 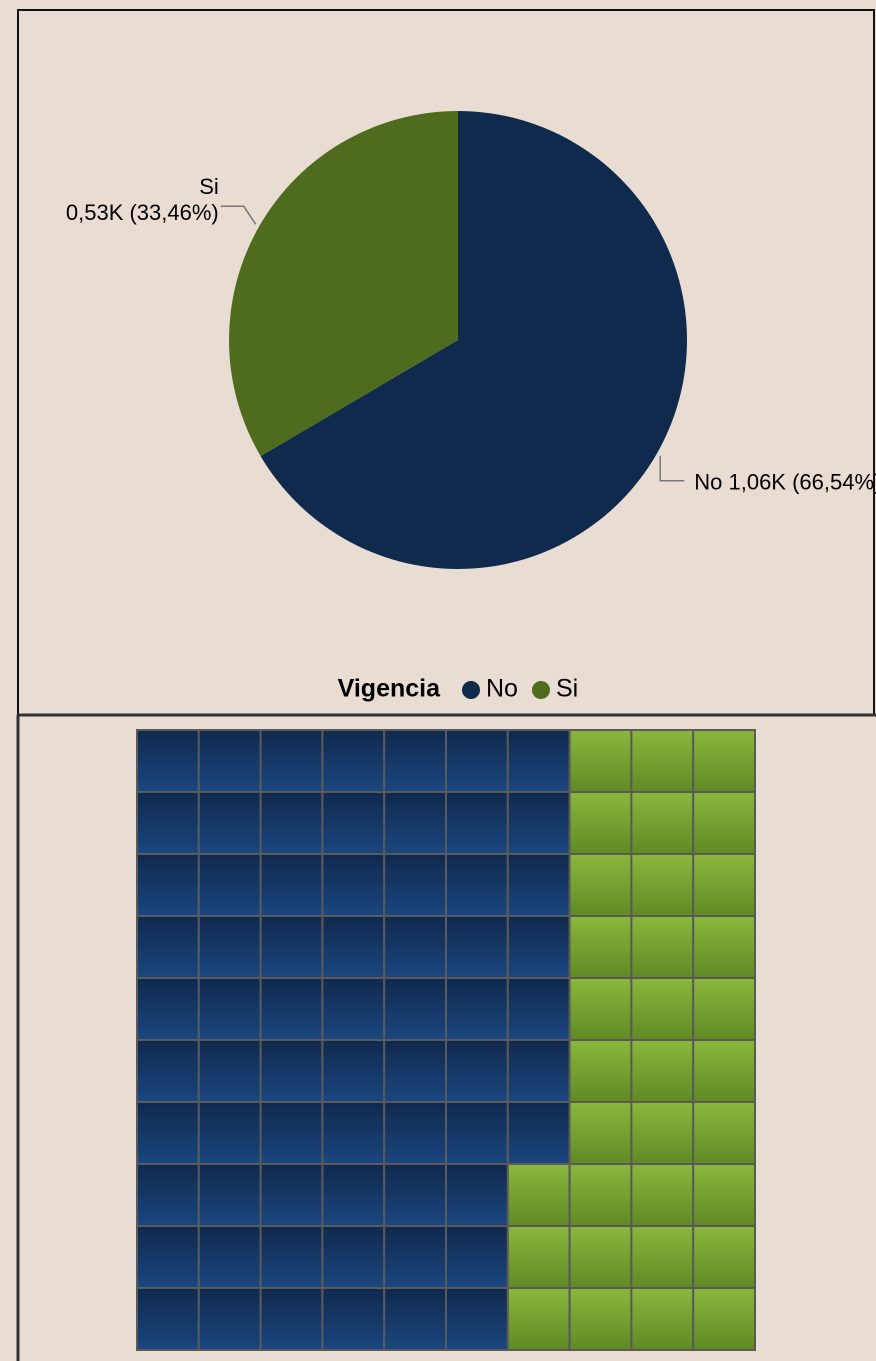 What do you see at coordinates (708, 482) in the screenshot?
I see `label-category: No` at bounding box center [708, 482].